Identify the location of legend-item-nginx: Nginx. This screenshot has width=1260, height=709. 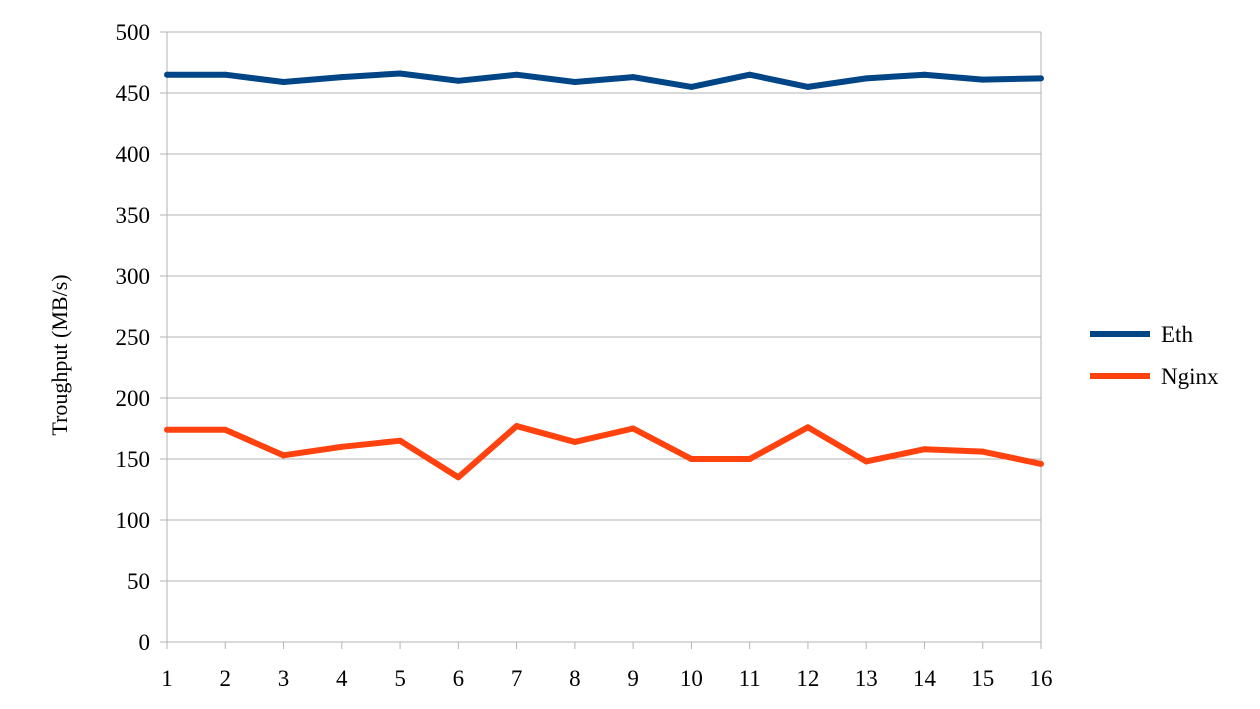
(1154, 376).